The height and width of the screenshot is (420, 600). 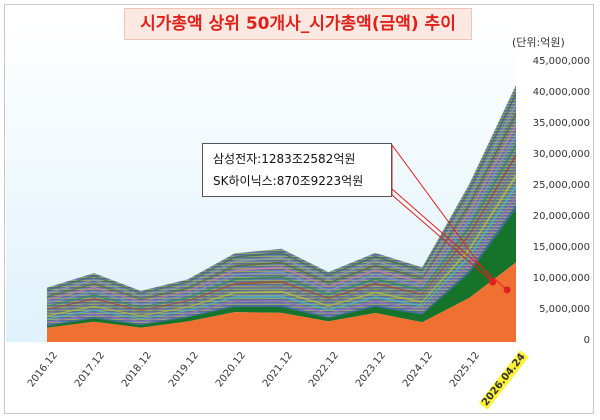 I want to click on area-samsung, so click(x=281, y=302).